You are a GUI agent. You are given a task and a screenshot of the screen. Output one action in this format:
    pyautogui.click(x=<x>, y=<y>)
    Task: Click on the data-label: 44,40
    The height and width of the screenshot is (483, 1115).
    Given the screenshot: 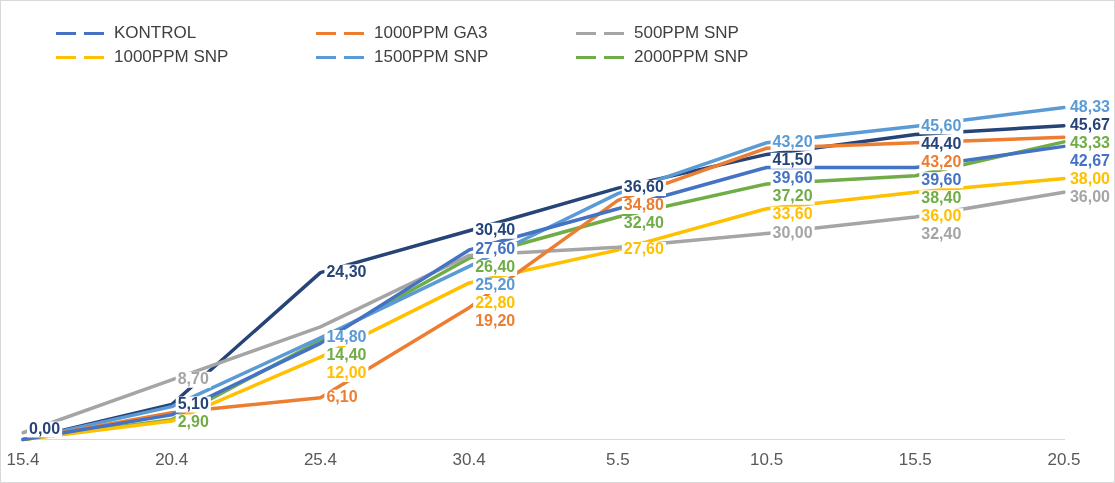 What is the action you would take?
    pyautogui.click(x=941, y=143)
    